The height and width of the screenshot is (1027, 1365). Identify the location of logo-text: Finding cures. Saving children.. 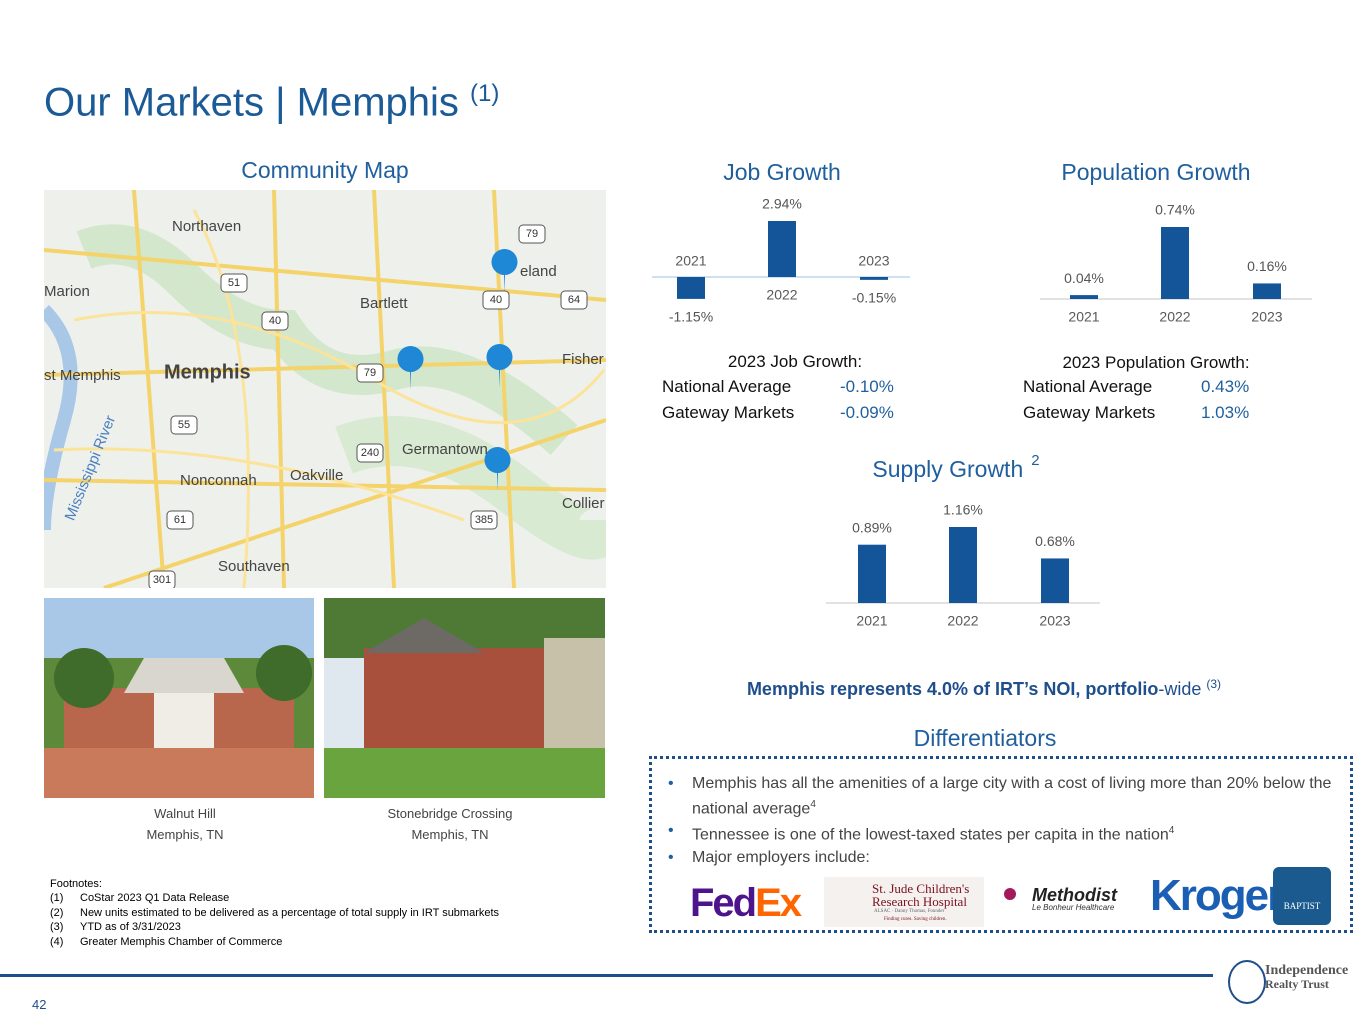
(915, 919).